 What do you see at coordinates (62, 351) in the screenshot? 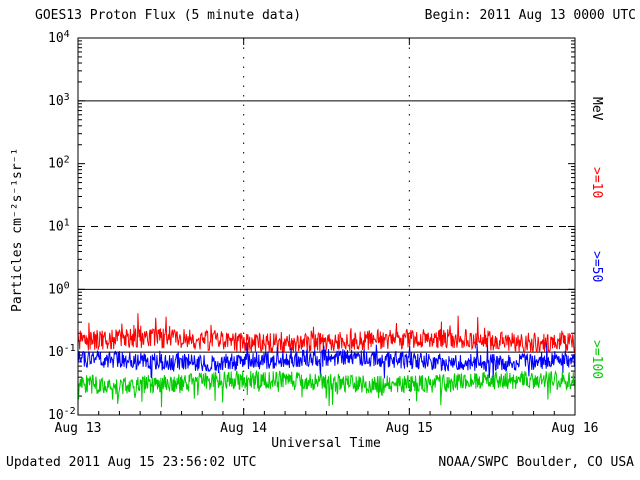
I see `y-tick-label: 10⁻¹` at bounding box center [62, 351].